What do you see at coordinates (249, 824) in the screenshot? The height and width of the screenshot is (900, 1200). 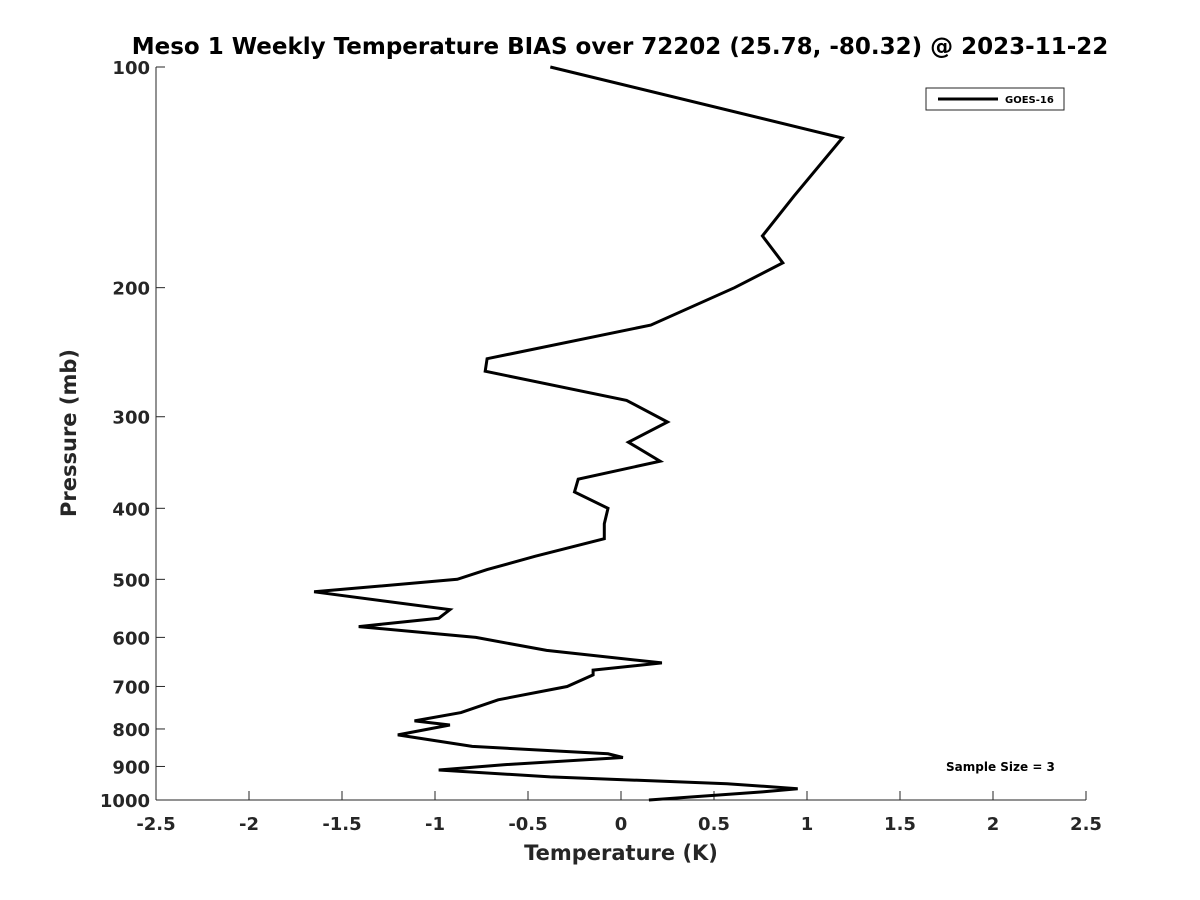 I see `x-tick-label: -2` at bounding box center [249, 824].